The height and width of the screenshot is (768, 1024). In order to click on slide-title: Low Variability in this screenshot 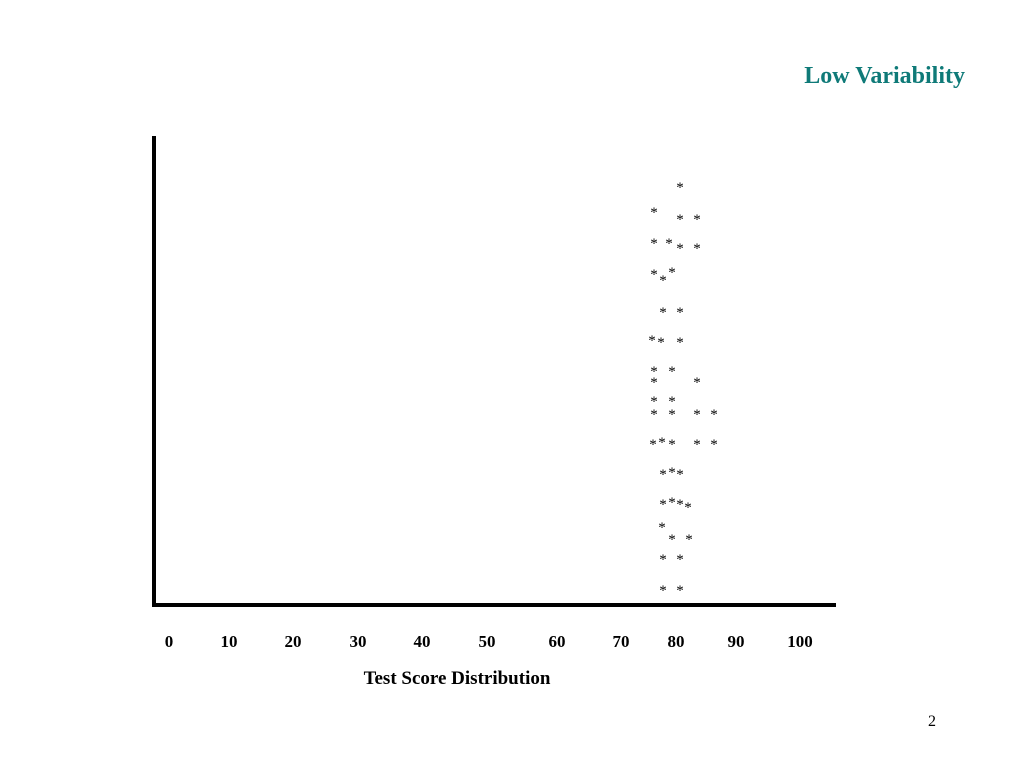, I will do `click(884, 76)`.